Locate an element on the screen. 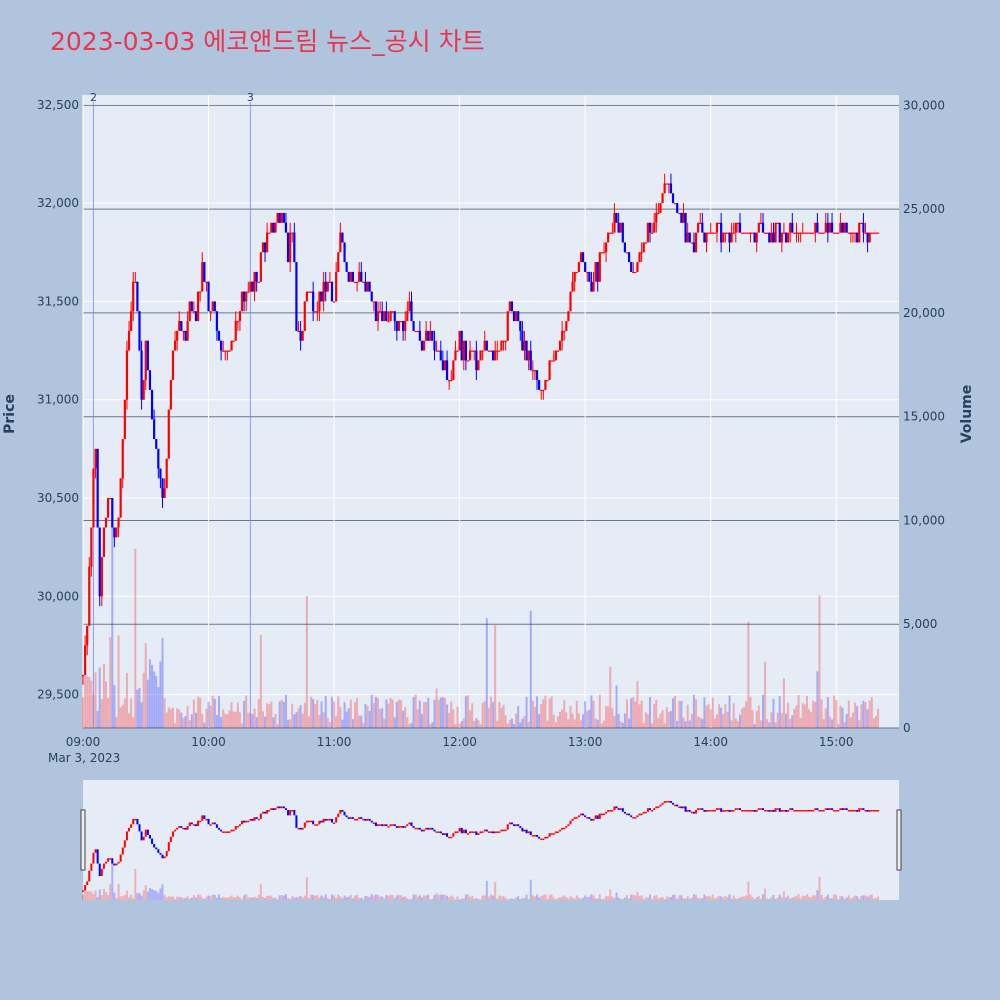 This screenshot has height=1000, width=1000. x-tick-label: 13:00 is located at coordinates (585, 742).